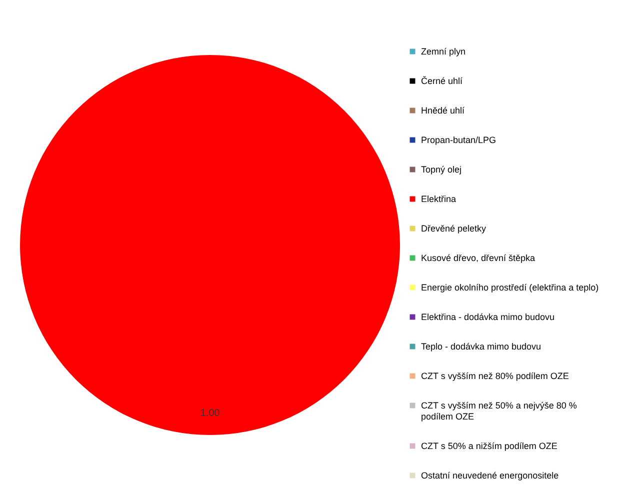 The width and height of the screenshot is (625, 501). I want to click on legend-label: Topný olej, so click(441, 169).